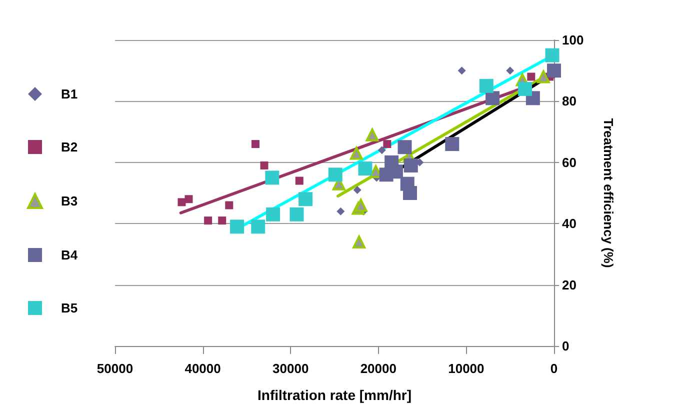 Image resolution: width=693 pixels, height=418 pixels. Describe the element at coordinates (569, 101) in the screenshot. I see `y-tick-label: 80` at that location.